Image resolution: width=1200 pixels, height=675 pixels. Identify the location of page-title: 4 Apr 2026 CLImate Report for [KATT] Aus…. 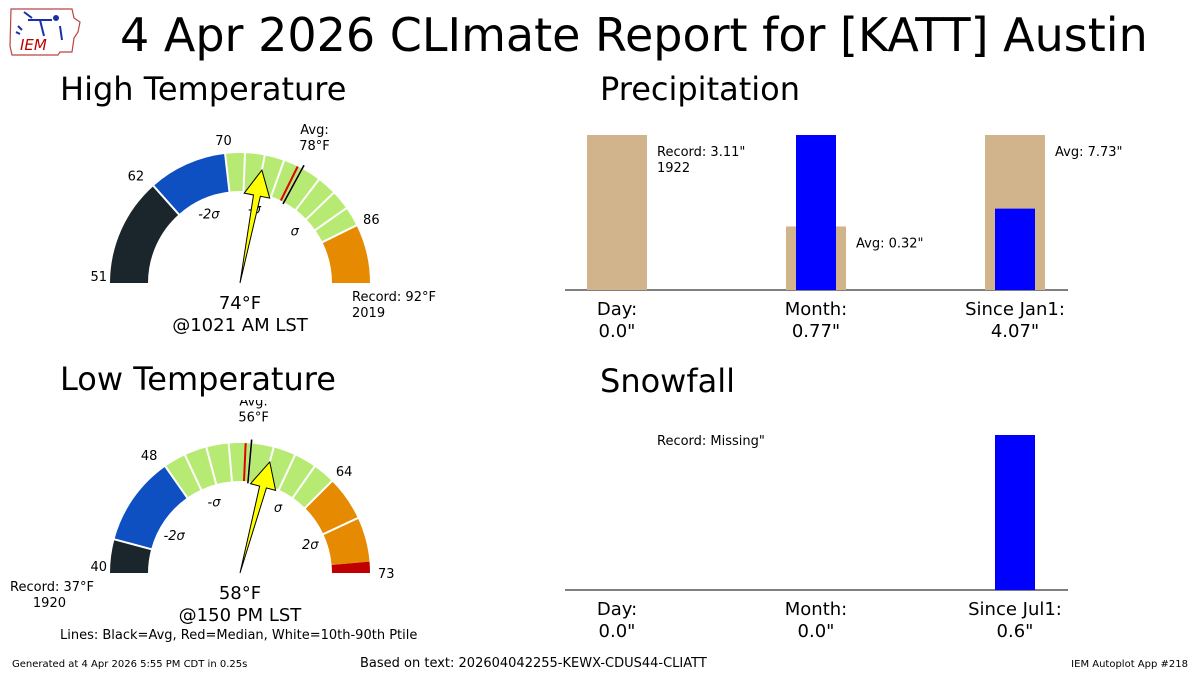
(634, 35).